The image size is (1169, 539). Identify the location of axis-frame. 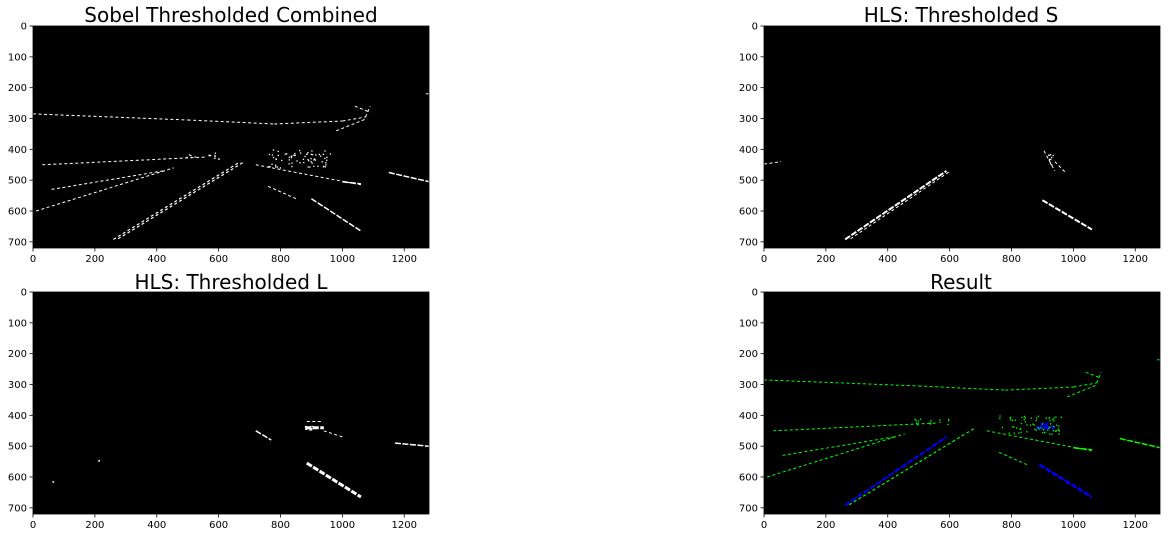
(231, 137).